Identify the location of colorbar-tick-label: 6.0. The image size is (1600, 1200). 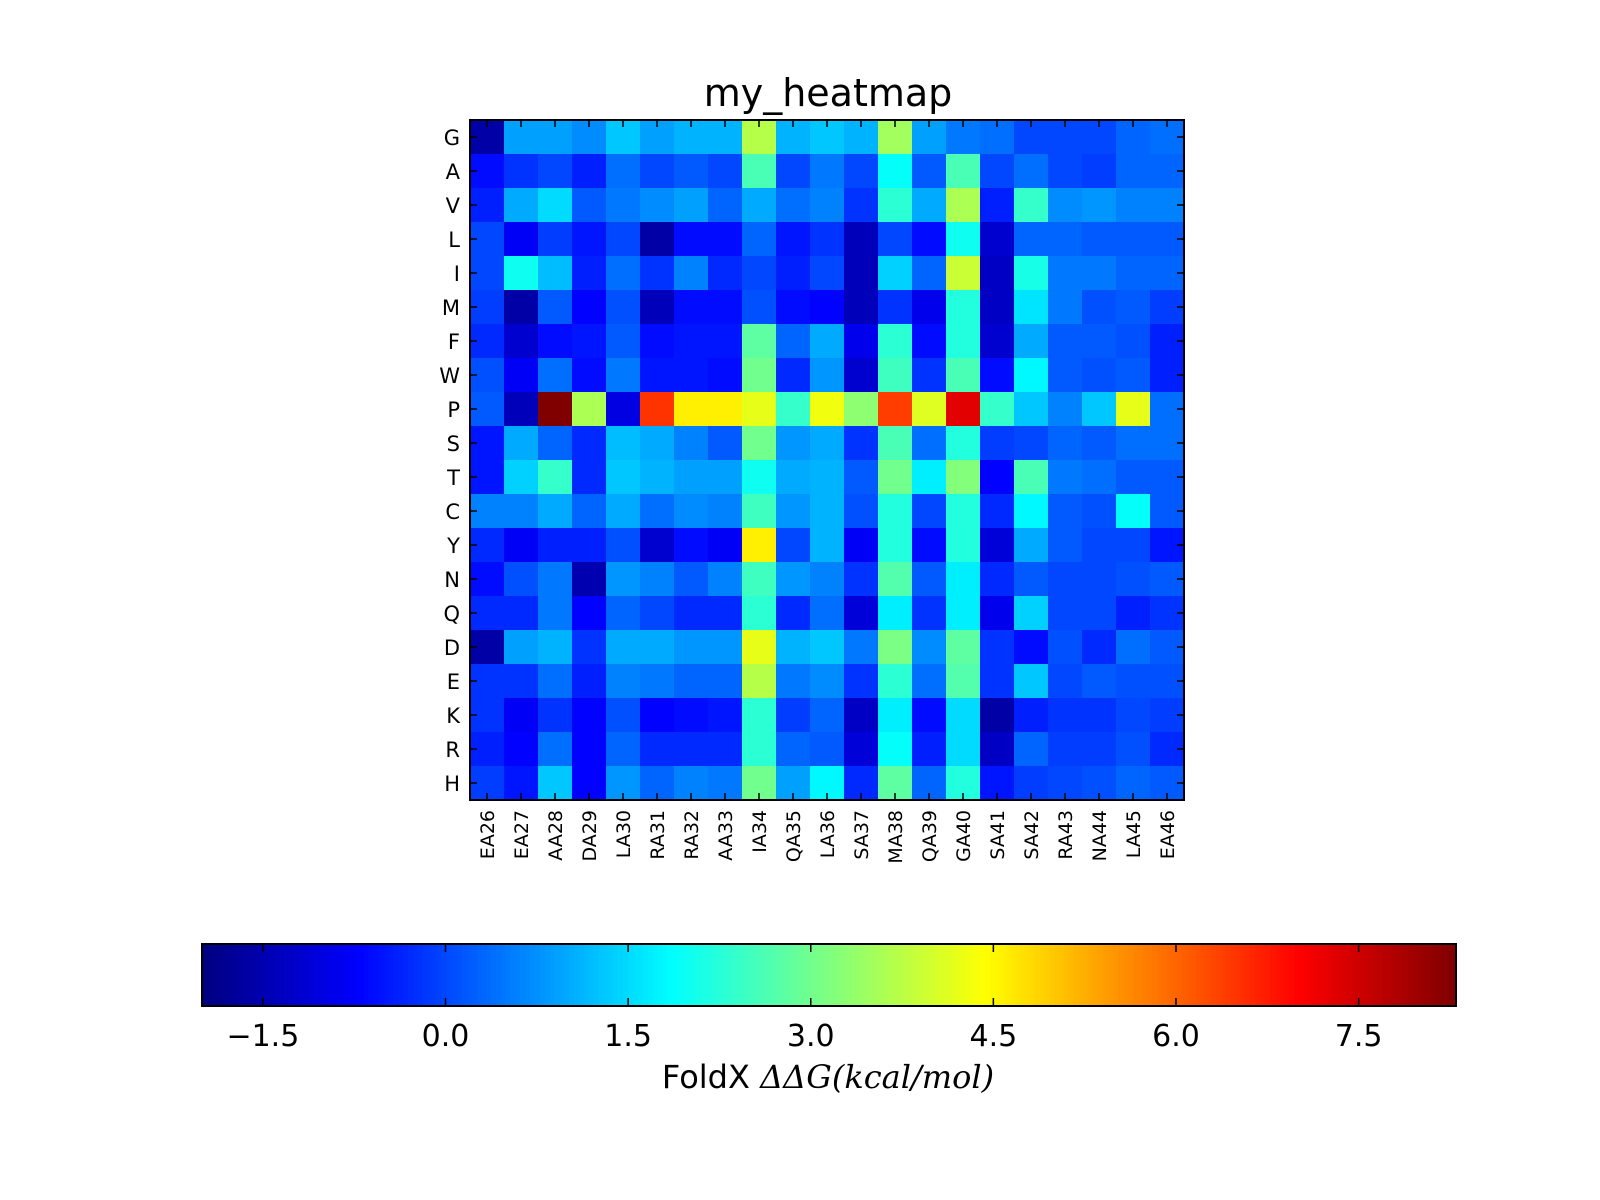
(1176, 1036).